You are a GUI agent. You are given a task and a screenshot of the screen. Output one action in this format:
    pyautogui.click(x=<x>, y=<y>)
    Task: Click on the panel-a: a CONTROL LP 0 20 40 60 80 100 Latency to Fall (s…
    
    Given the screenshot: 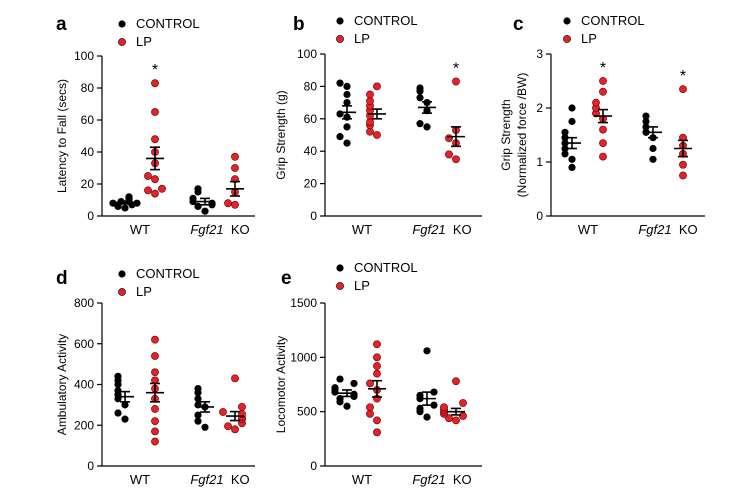 What is the action you would take?
    pyautogui.click(x=155, y=125)
    